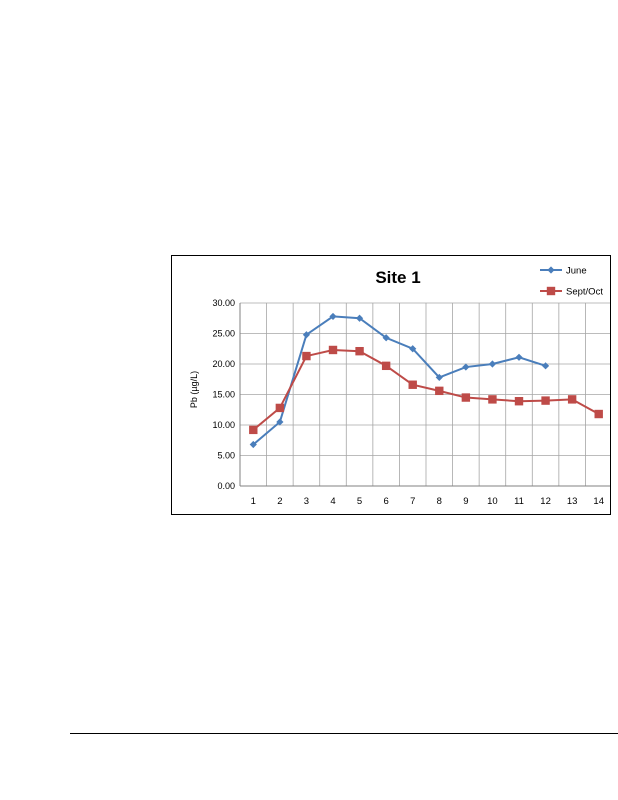  I want to click on y-axis-label: Pb (µg/L), so click(194, 389).